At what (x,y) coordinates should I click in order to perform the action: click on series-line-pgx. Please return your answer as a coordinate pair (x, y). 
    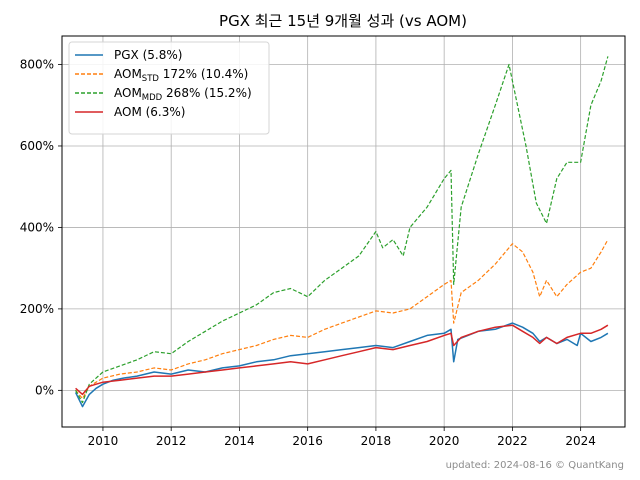
    Looking at the image, I should click on (341, 365).